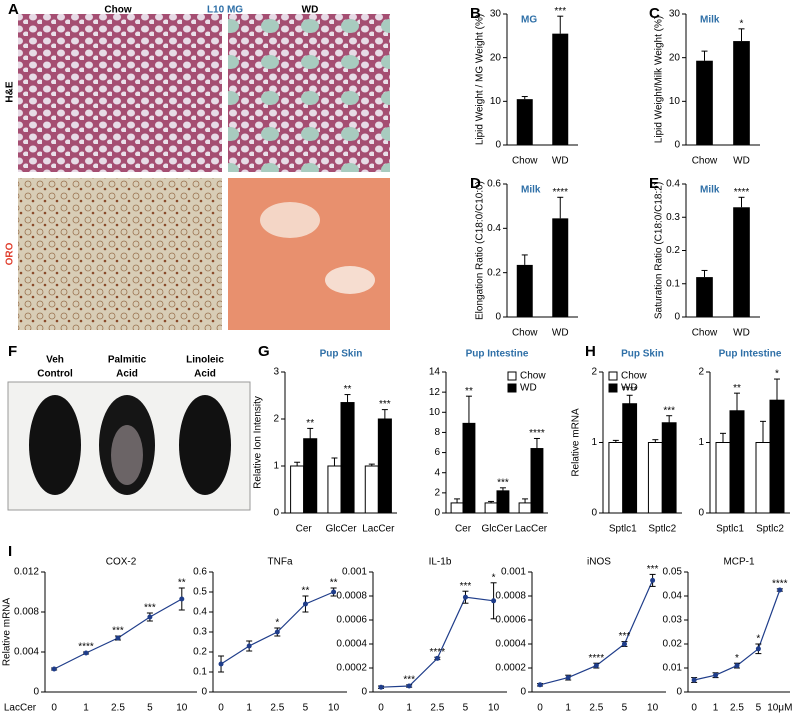 The height and width of the screenshot is (718, 795). What do you see at coordinates (437, 432) in the screenshot?
I see `y-tick-label: 8` at bounding box center [437, 432].